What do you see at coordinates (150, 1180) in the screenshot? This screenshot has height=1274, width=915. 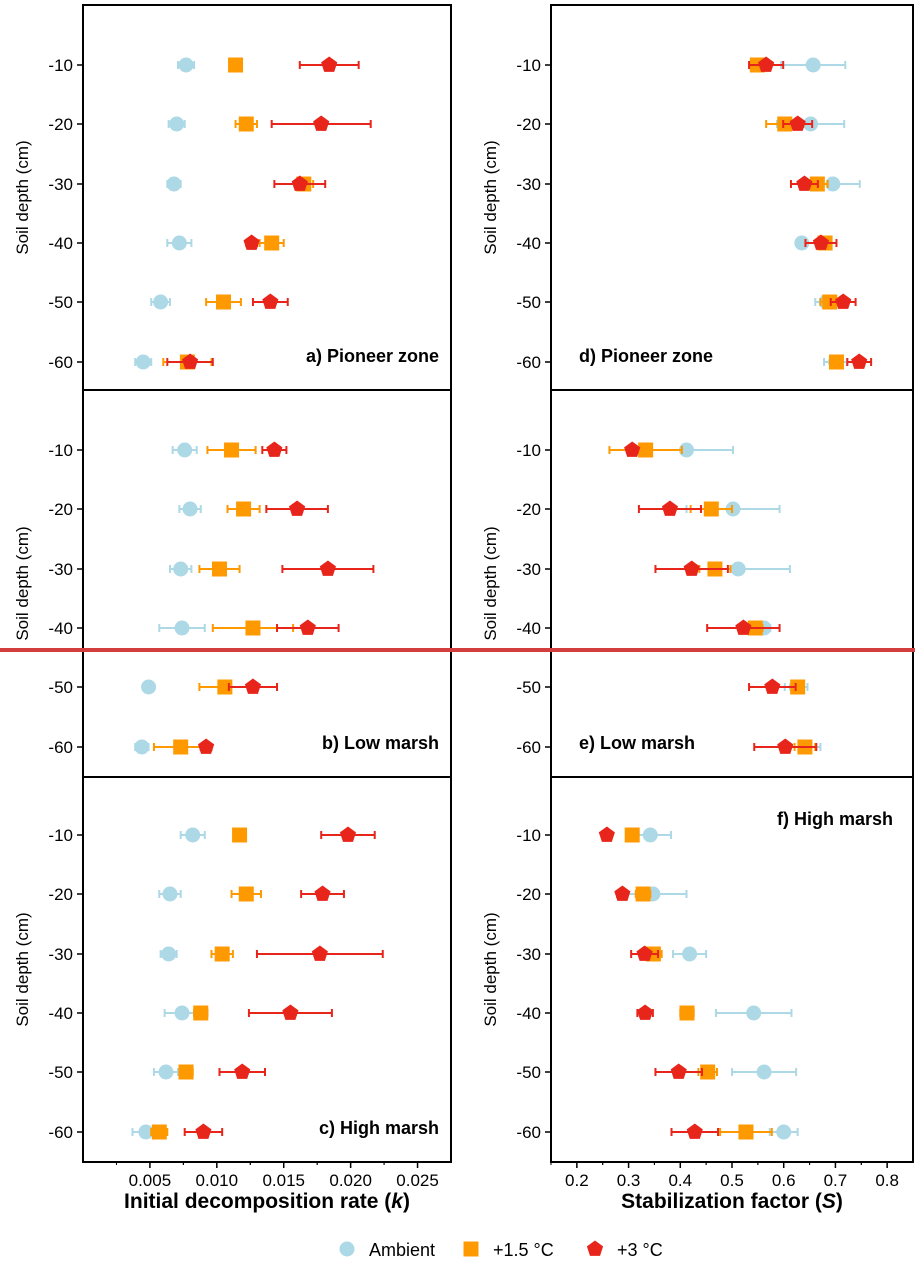 I see `x-tick-label: 0.005` at bounding box center [150, 1180].